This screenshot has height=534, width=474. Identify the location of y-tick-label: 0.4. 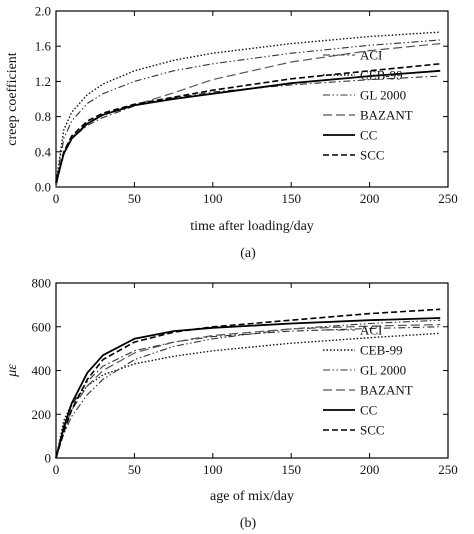
(43, 151).